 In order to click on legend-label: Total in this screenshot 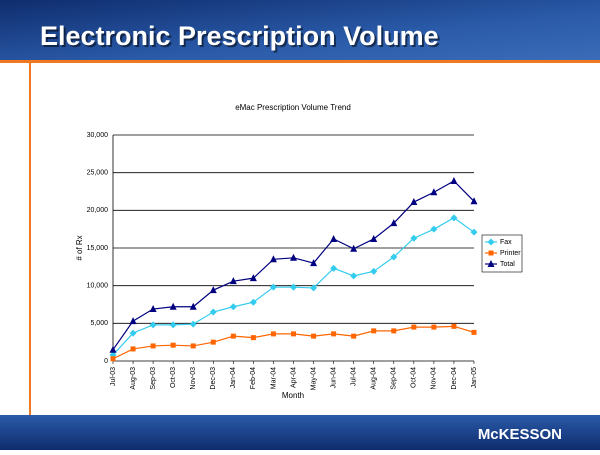, I will do `click(507, 264)`.